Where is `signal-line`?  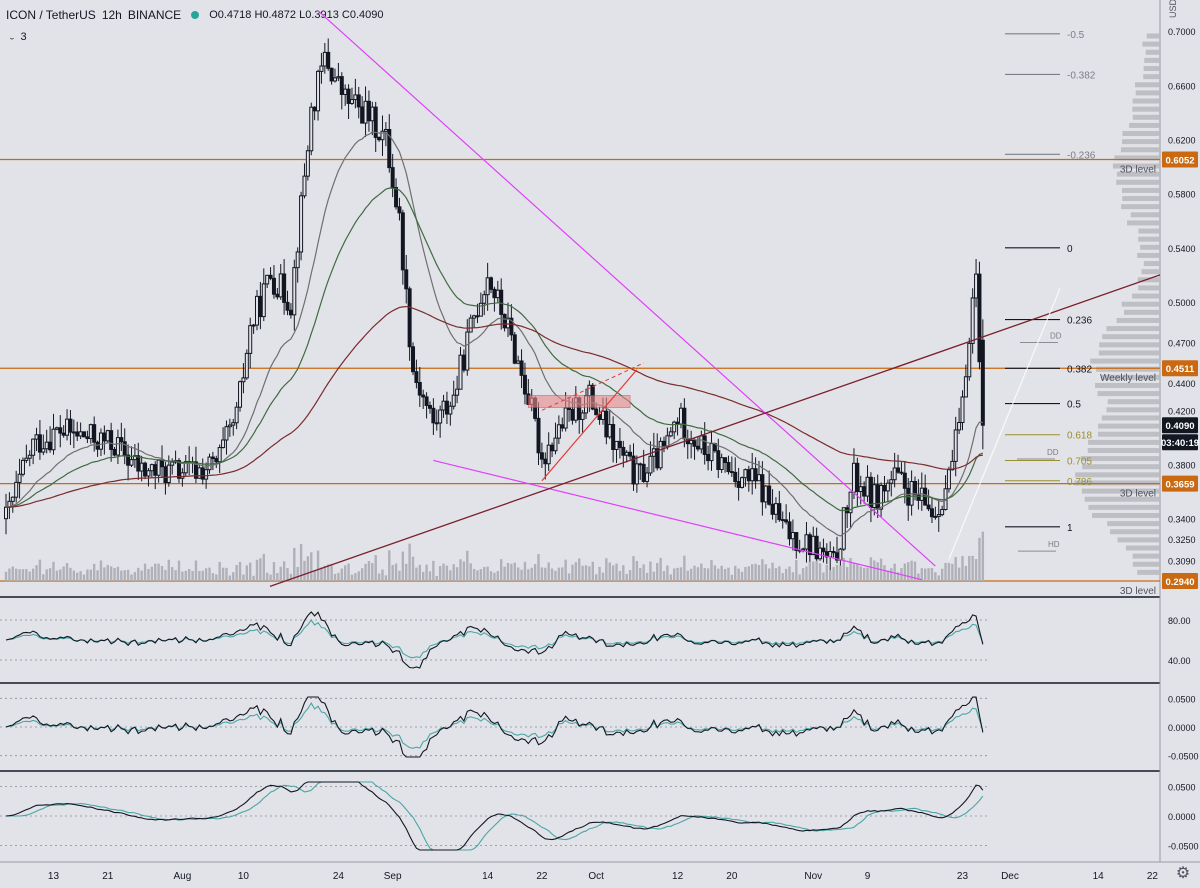 signal-line is located at coordinates (494, 639).